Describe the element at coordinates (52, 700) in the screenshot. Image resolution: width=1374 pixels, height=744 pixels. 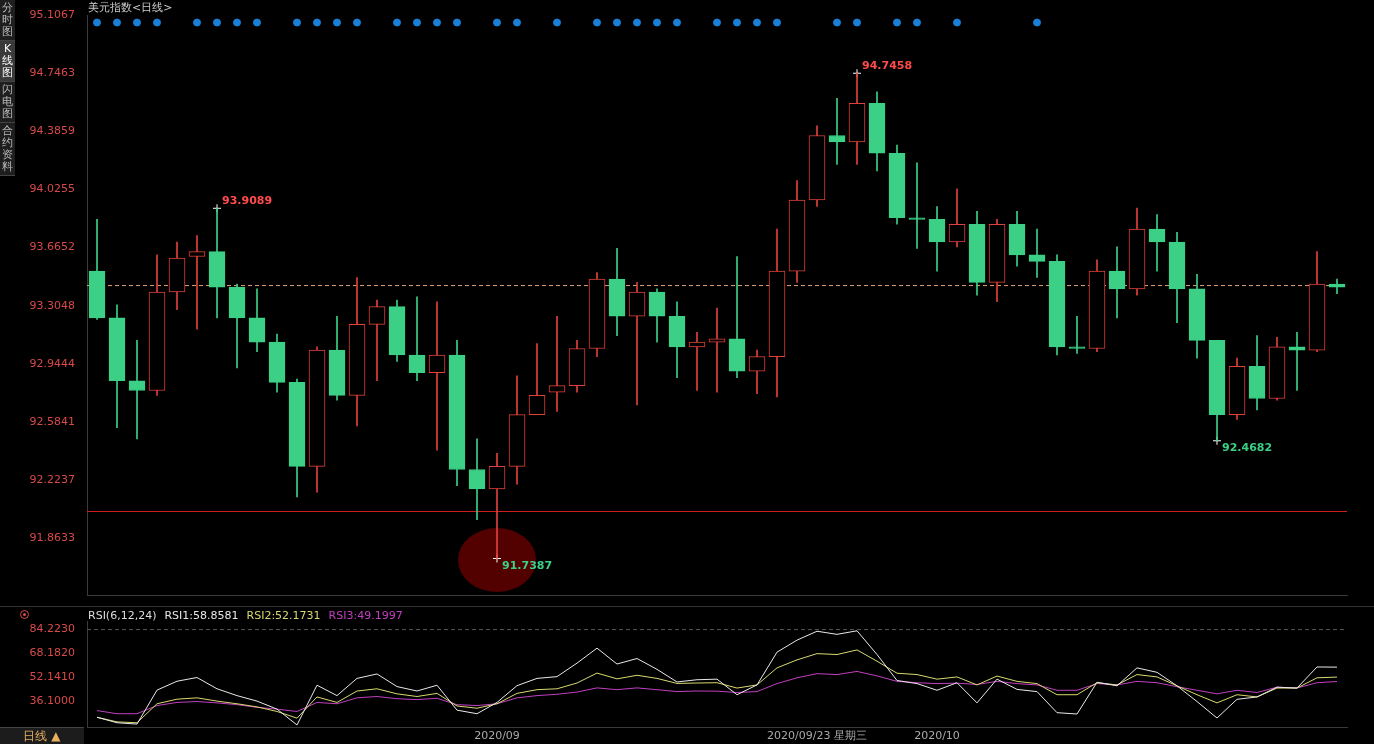
I see `y-tick-label: 36.1000` at that location.